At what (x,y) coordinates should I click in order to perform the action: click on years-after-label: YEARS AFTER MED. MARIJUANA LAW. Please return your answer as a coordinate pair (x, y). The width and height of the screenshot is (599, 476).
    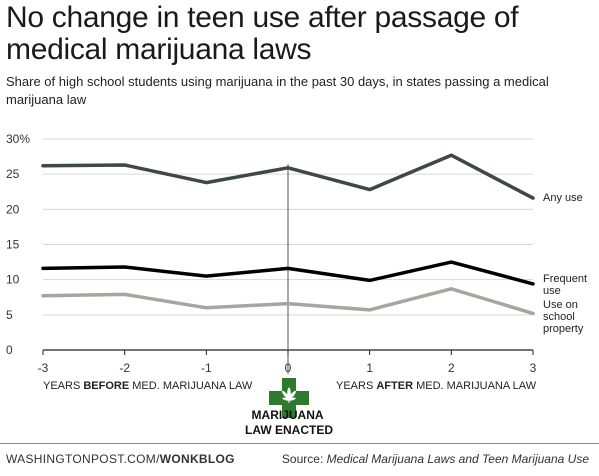
    Looking at the image, I should click on (436, 386).